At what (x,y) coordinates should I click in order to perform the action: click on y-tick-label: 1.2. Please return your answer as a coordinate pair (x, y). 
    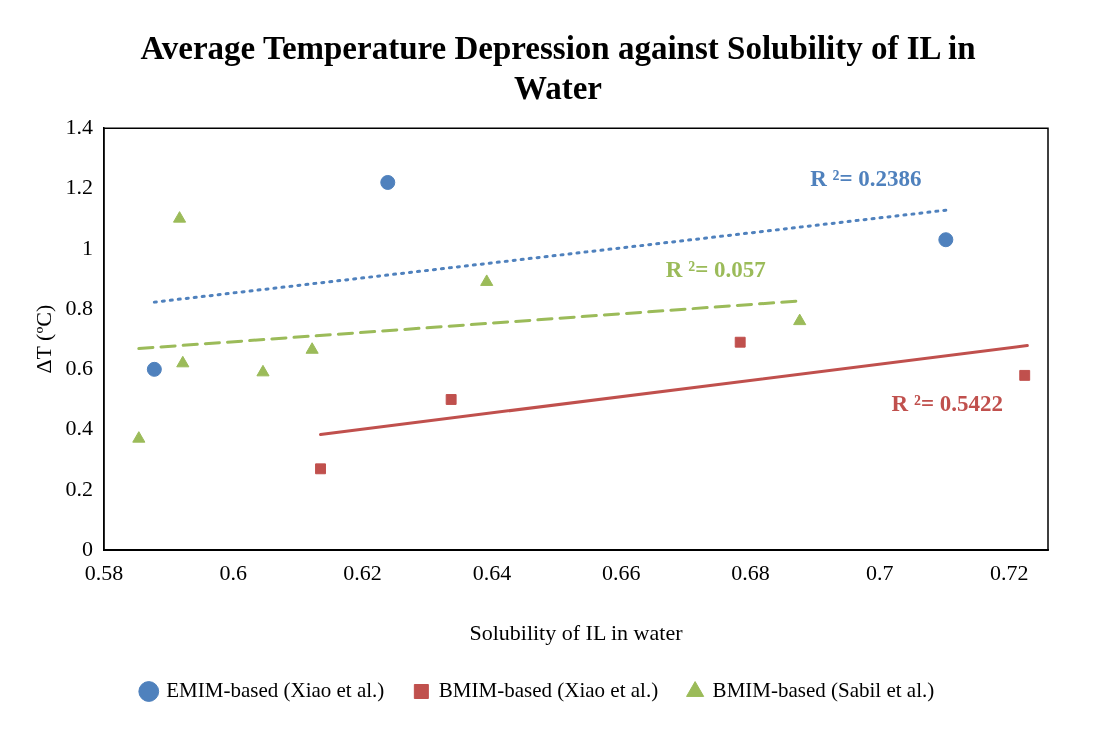
    Looking at the image, I should click on (79, 187).